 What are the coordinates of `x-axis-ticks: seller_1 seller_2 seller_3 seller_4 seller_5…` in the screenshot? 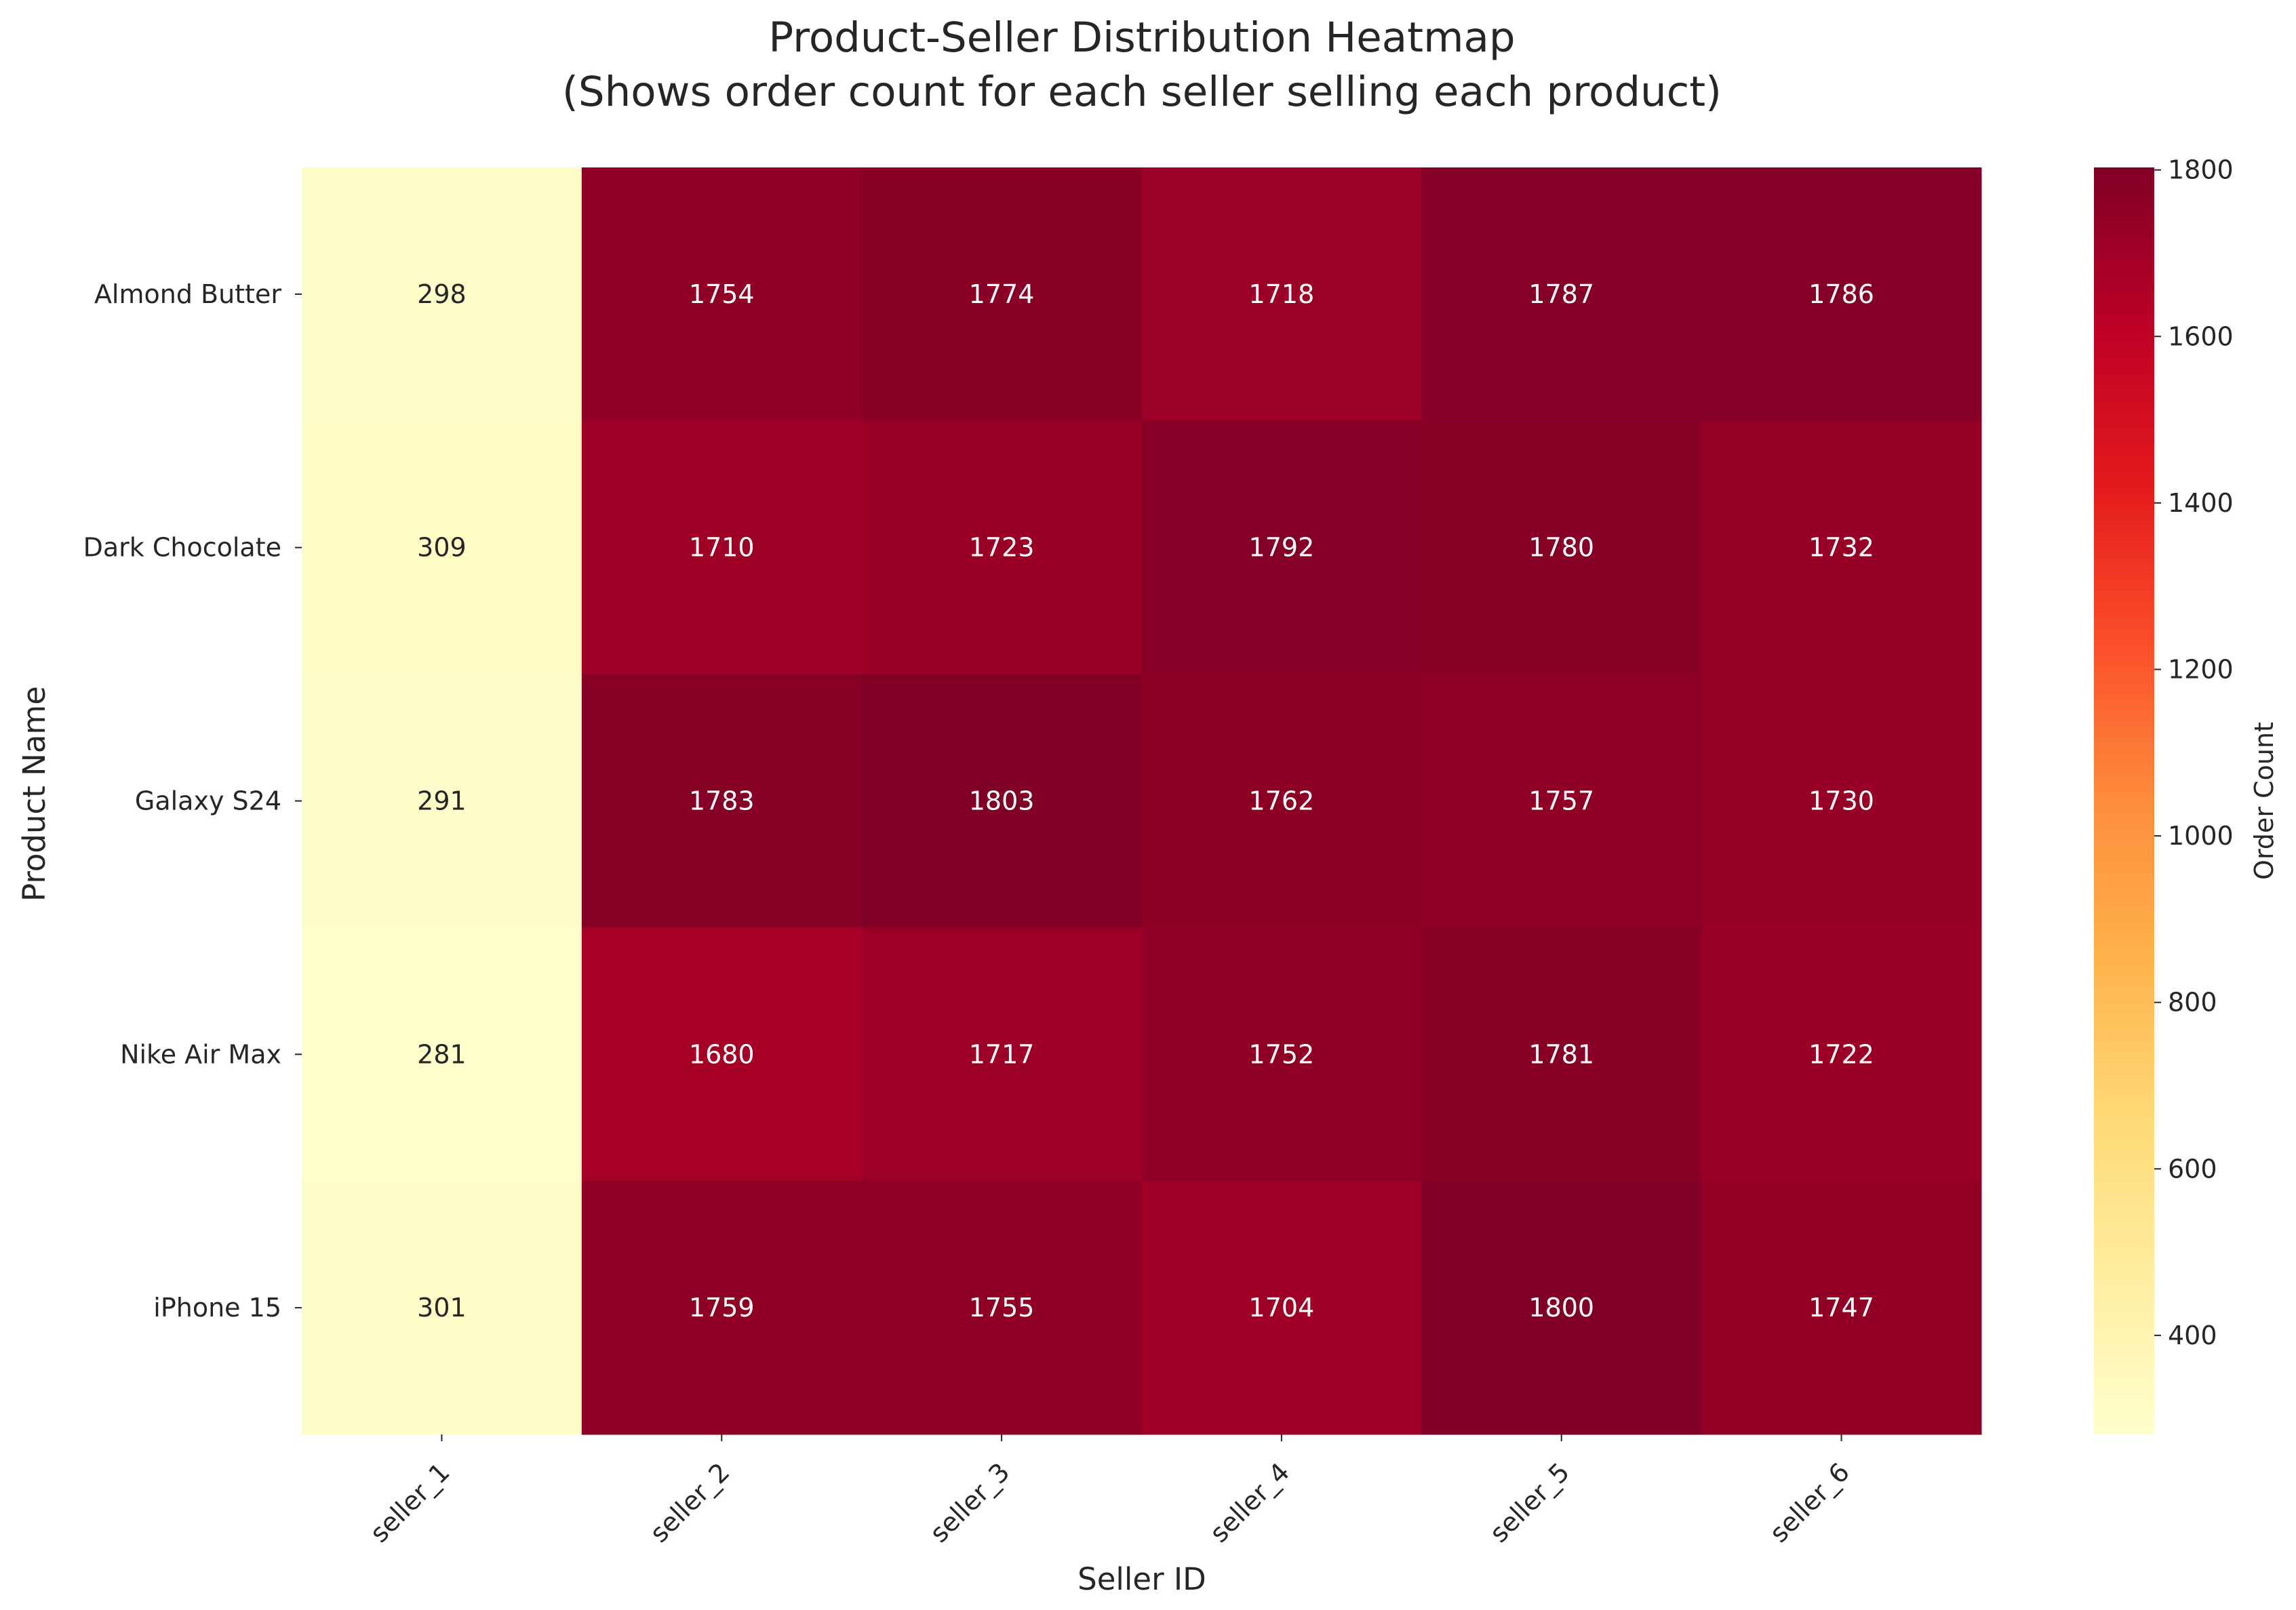 It's located at (1110, 1491).